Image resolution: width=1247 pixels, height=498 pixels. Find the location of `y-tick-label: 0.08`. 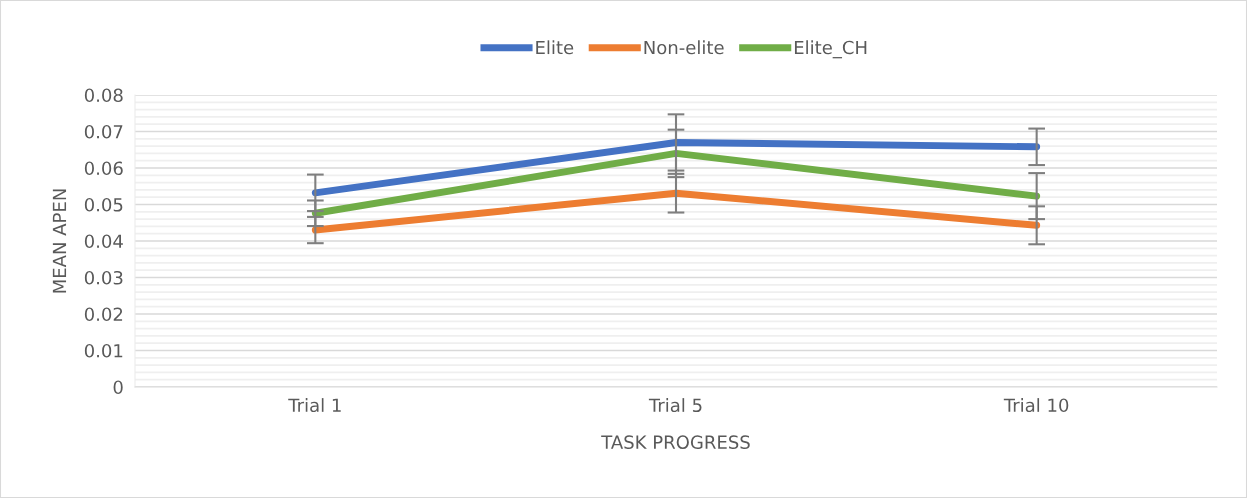

y-tick-label: 0.08 is located at coordinates (103, 95).